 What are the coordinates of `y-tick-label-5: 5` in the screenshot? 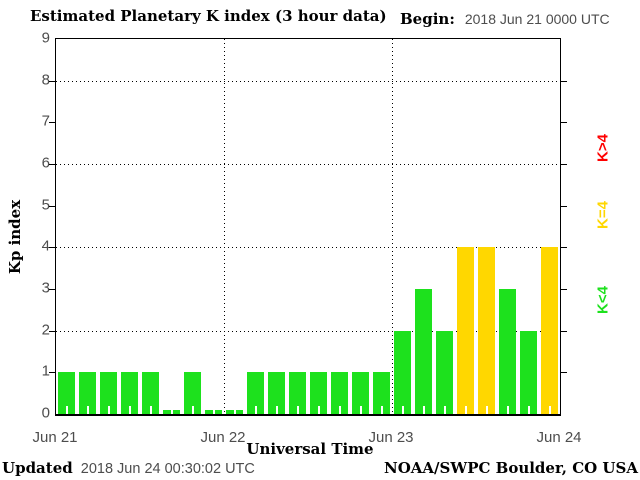 It's located at (45, 205).